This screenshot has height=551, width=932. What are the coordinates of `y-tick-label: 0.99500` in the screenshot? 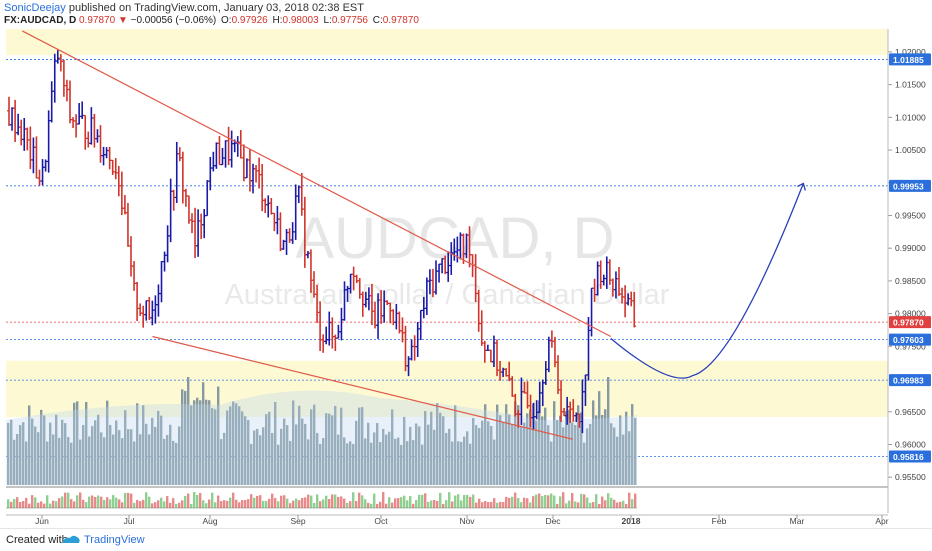 It's located at (910, 215).